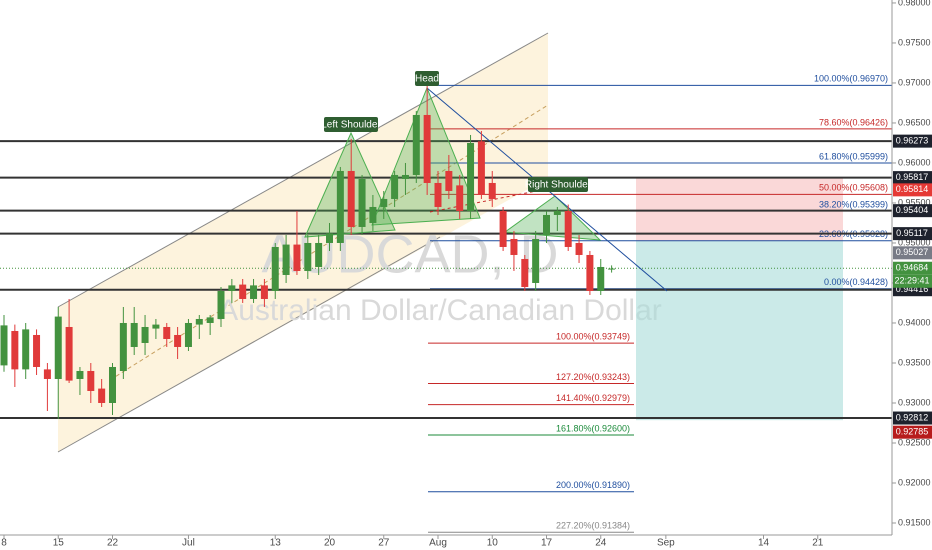 This screenshot has height=550, width=932. Describe the element at coordinates (818, 543) in the screenshot. I see `x-tick-label: 21` at that location.